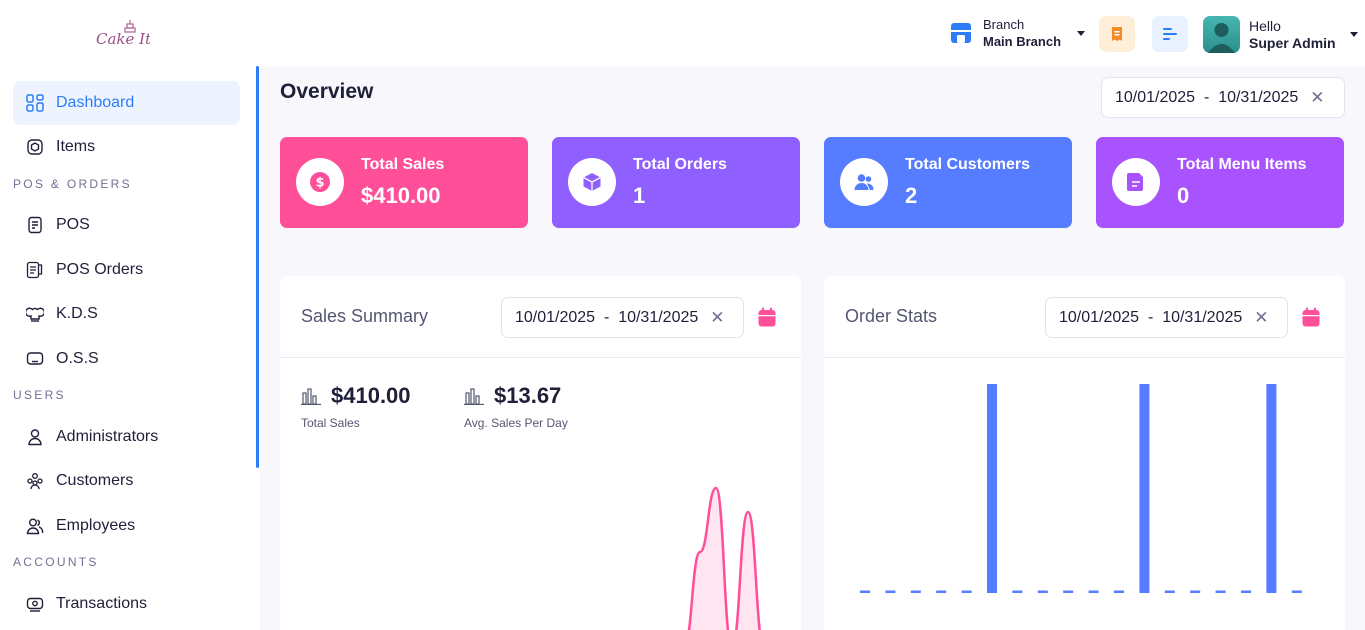 This screenshot has height=630, width=1365. I want to click on card-title: Order Stats, so click(891, 316).